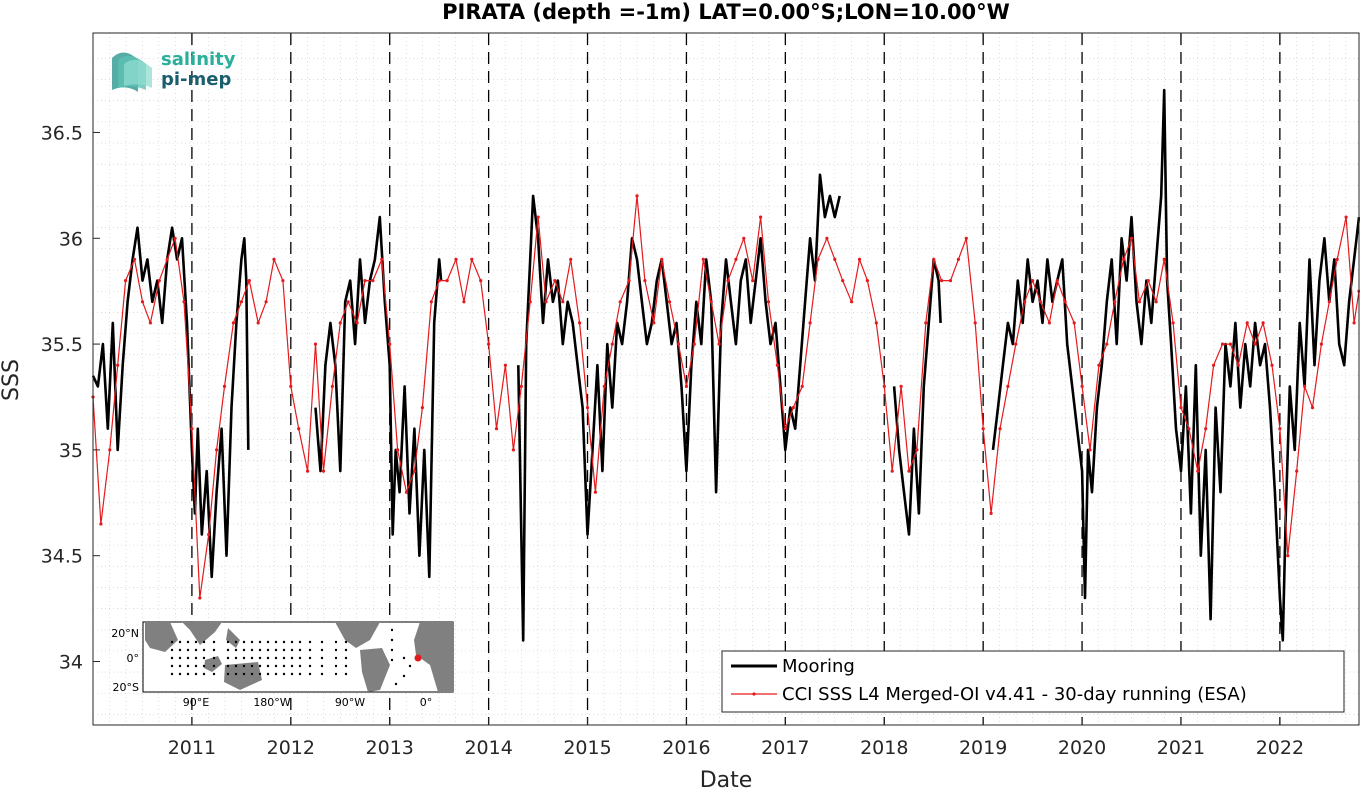 This screenshot has height=790, width=1360. What do you see at coordinates (62, 557) in the screenshot?
I see `y-tick-label: 34.5` at bounding box center [62, 557].